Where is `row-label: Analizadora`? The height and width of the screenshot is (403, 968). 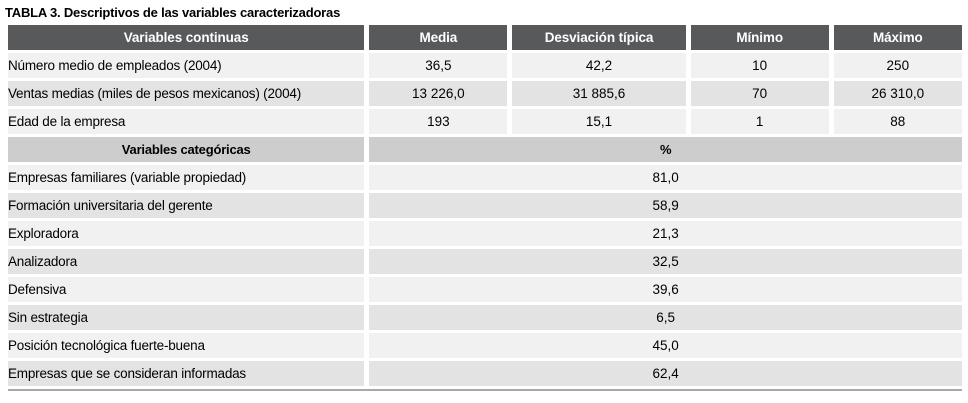
row-label: Analizadora is located at coordinates (186, 261).